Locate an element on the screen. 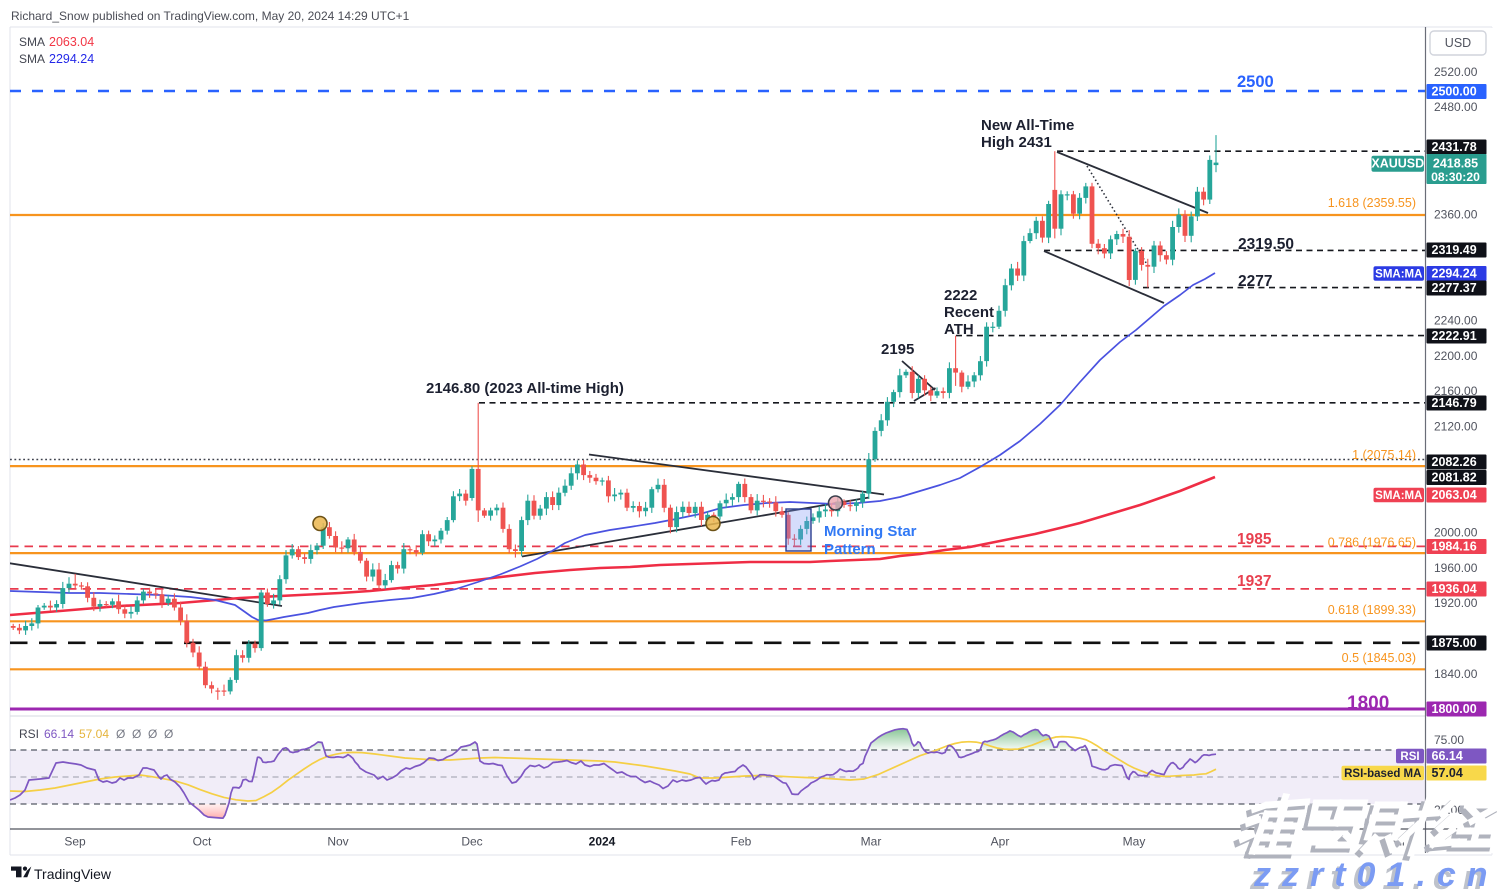 The image size is (1499, 891). svg-text: ATH is located at coordinates (959, 329).